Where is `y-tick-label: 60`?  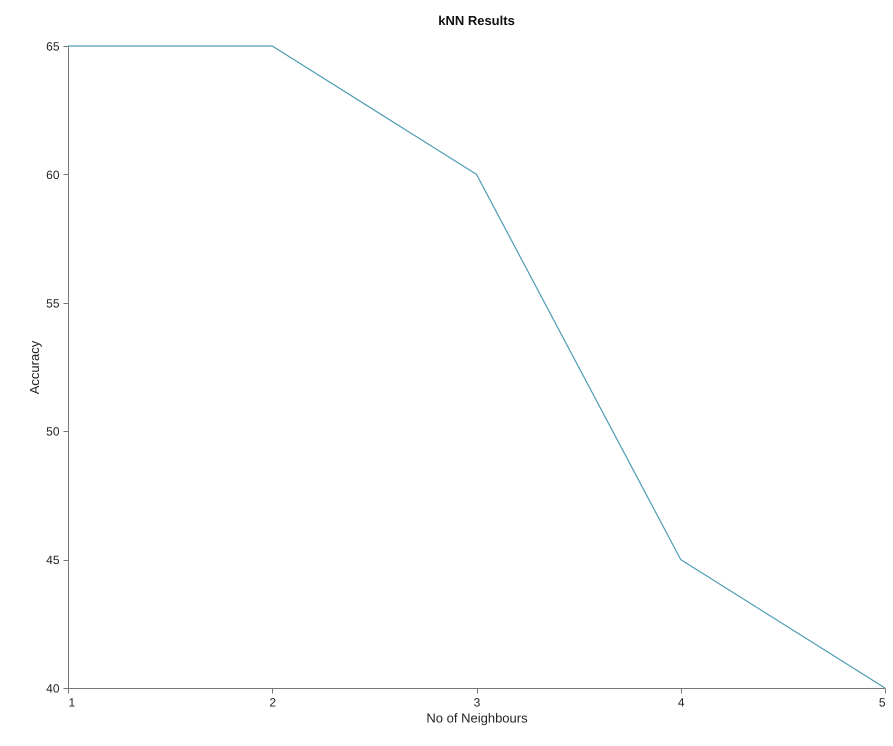
y-tick-label: 60 is located at coordinates (53, 175).